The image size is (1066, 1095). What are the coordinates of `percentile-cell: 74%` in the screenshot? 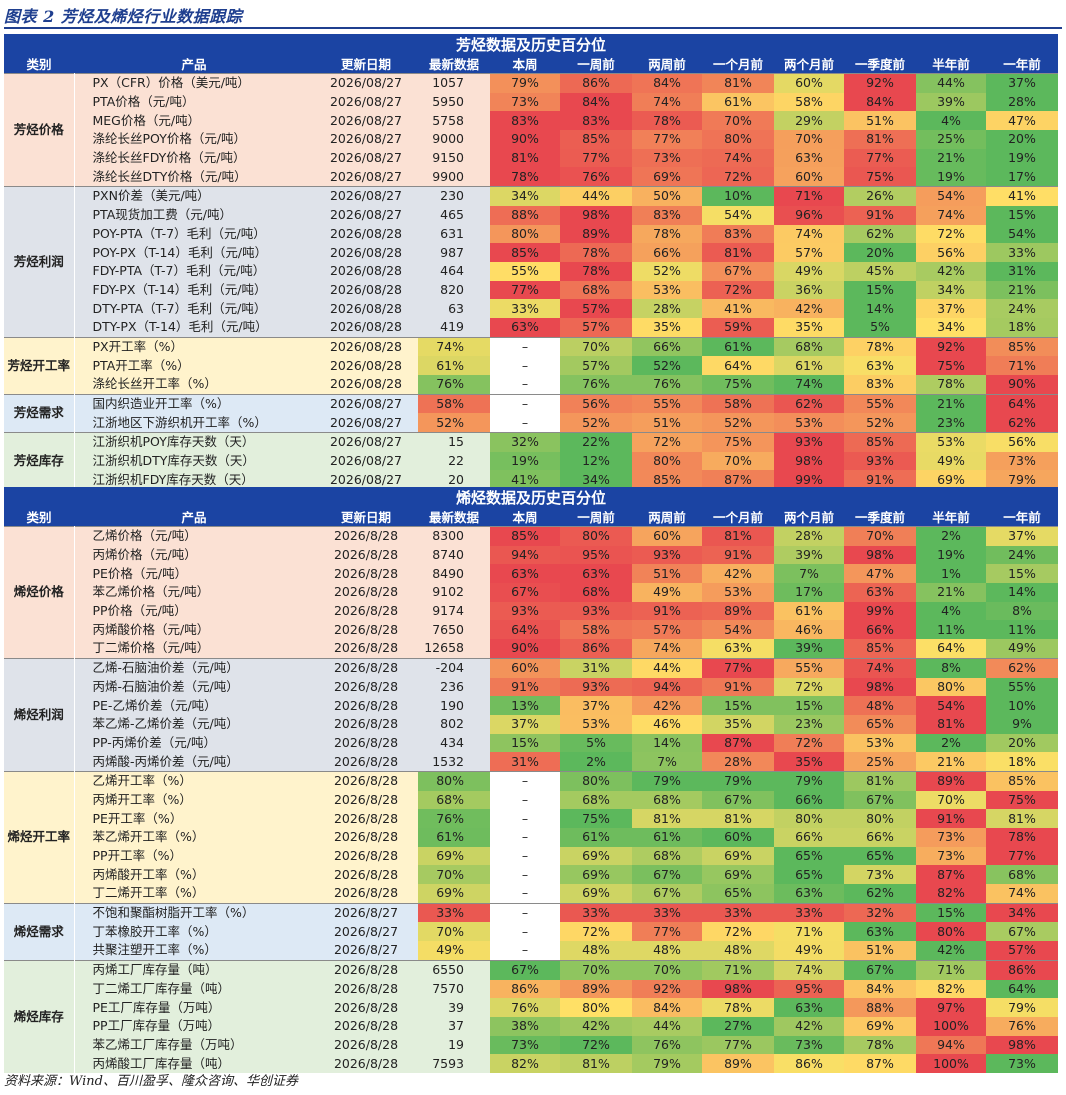 It's located at (809, 969).